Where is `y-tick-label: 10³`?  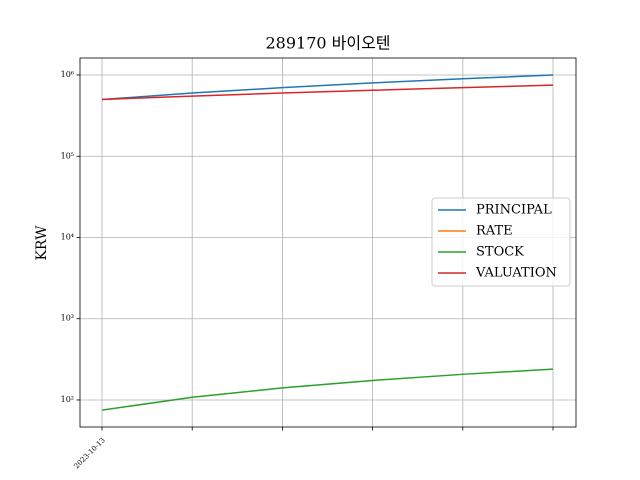
y-tick-label: 10³ is located at coordinates (67, 318).